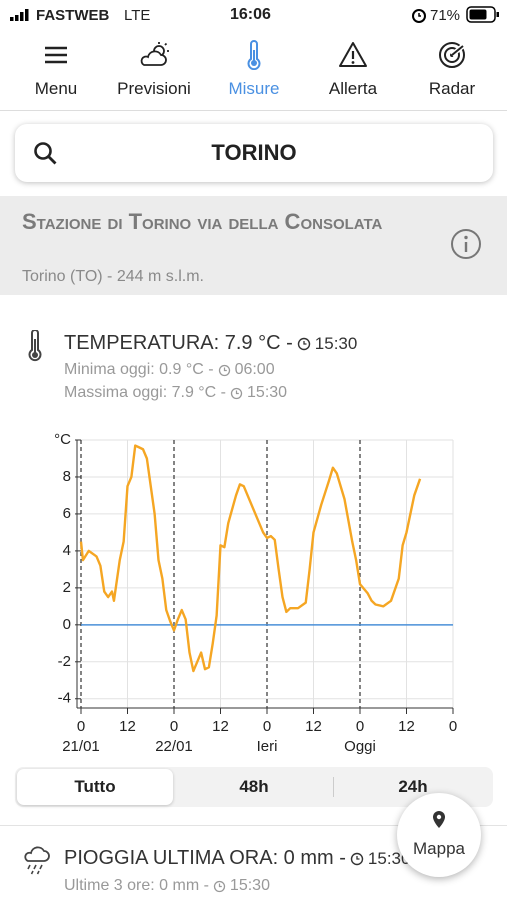  I want to click on temperature-row: TEMPERATURA: 7.9 °C - 15:30, so click(210, 343).